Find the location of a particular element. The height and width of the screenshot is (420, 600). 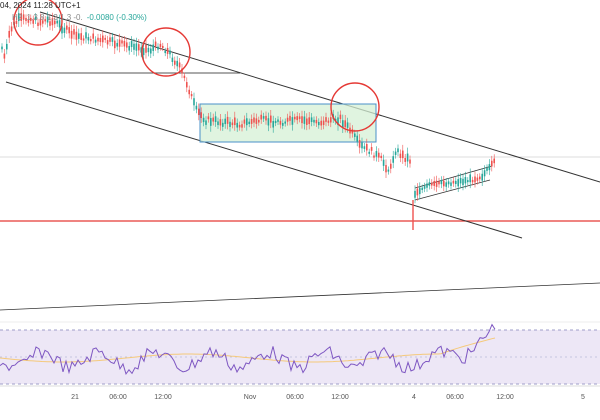

header-datetime-text: 04, 2024 11:28 UTC+1 is located at coordinates (40, 5).